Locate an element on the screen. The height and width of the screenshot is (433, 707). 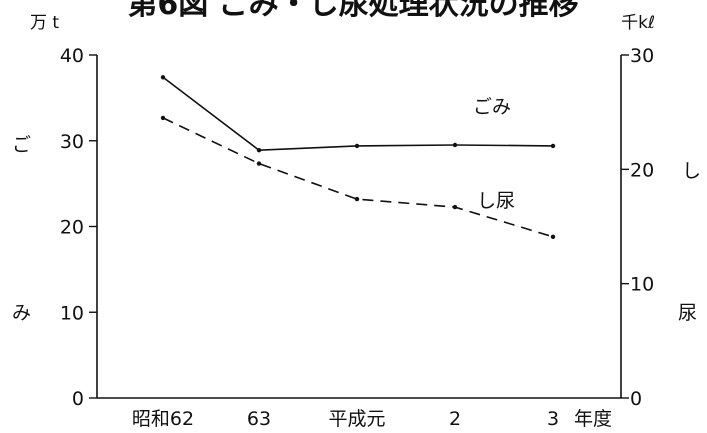
x-axis-tick-label: 63 is located at coordinates (259, 419).